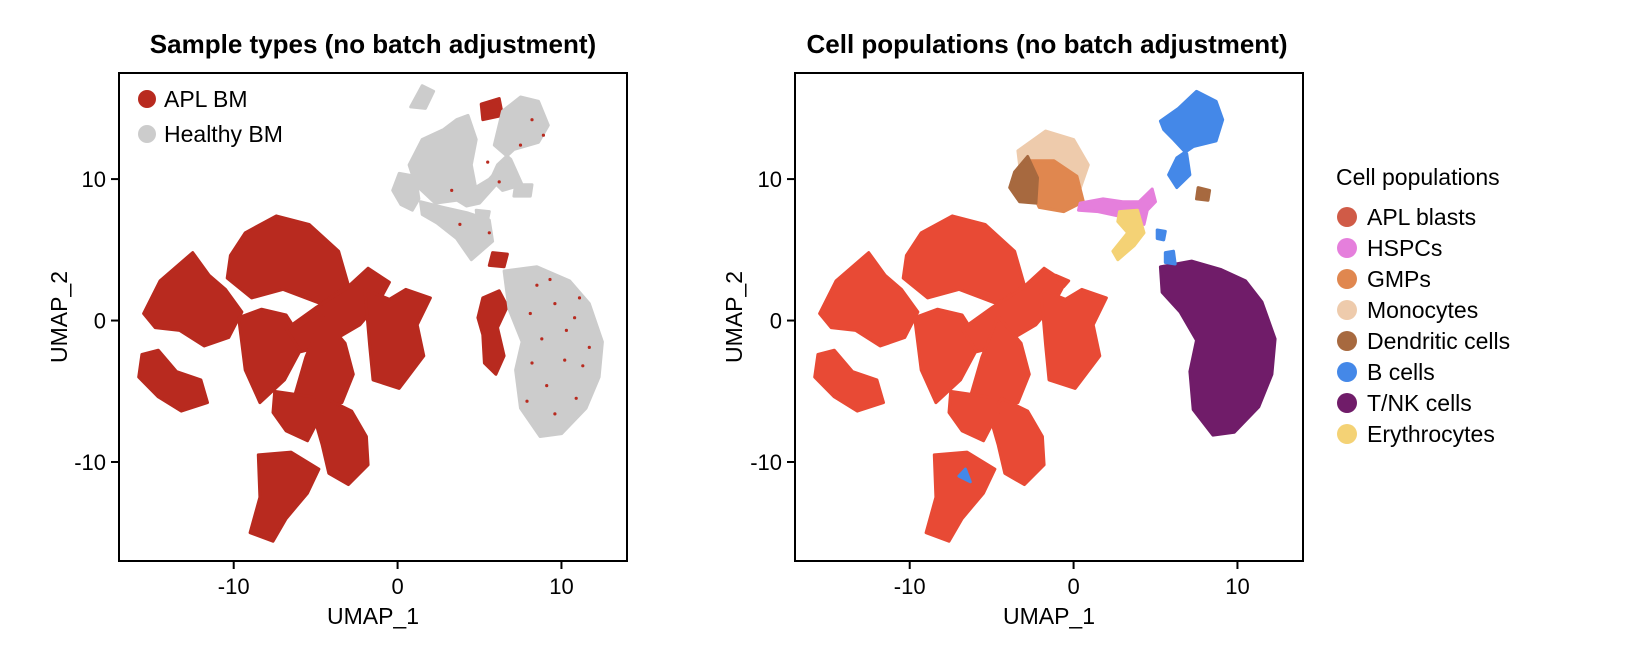  I want to click on legend-label-dendritic-cells: Dendritic cells, so click(1438, 341).